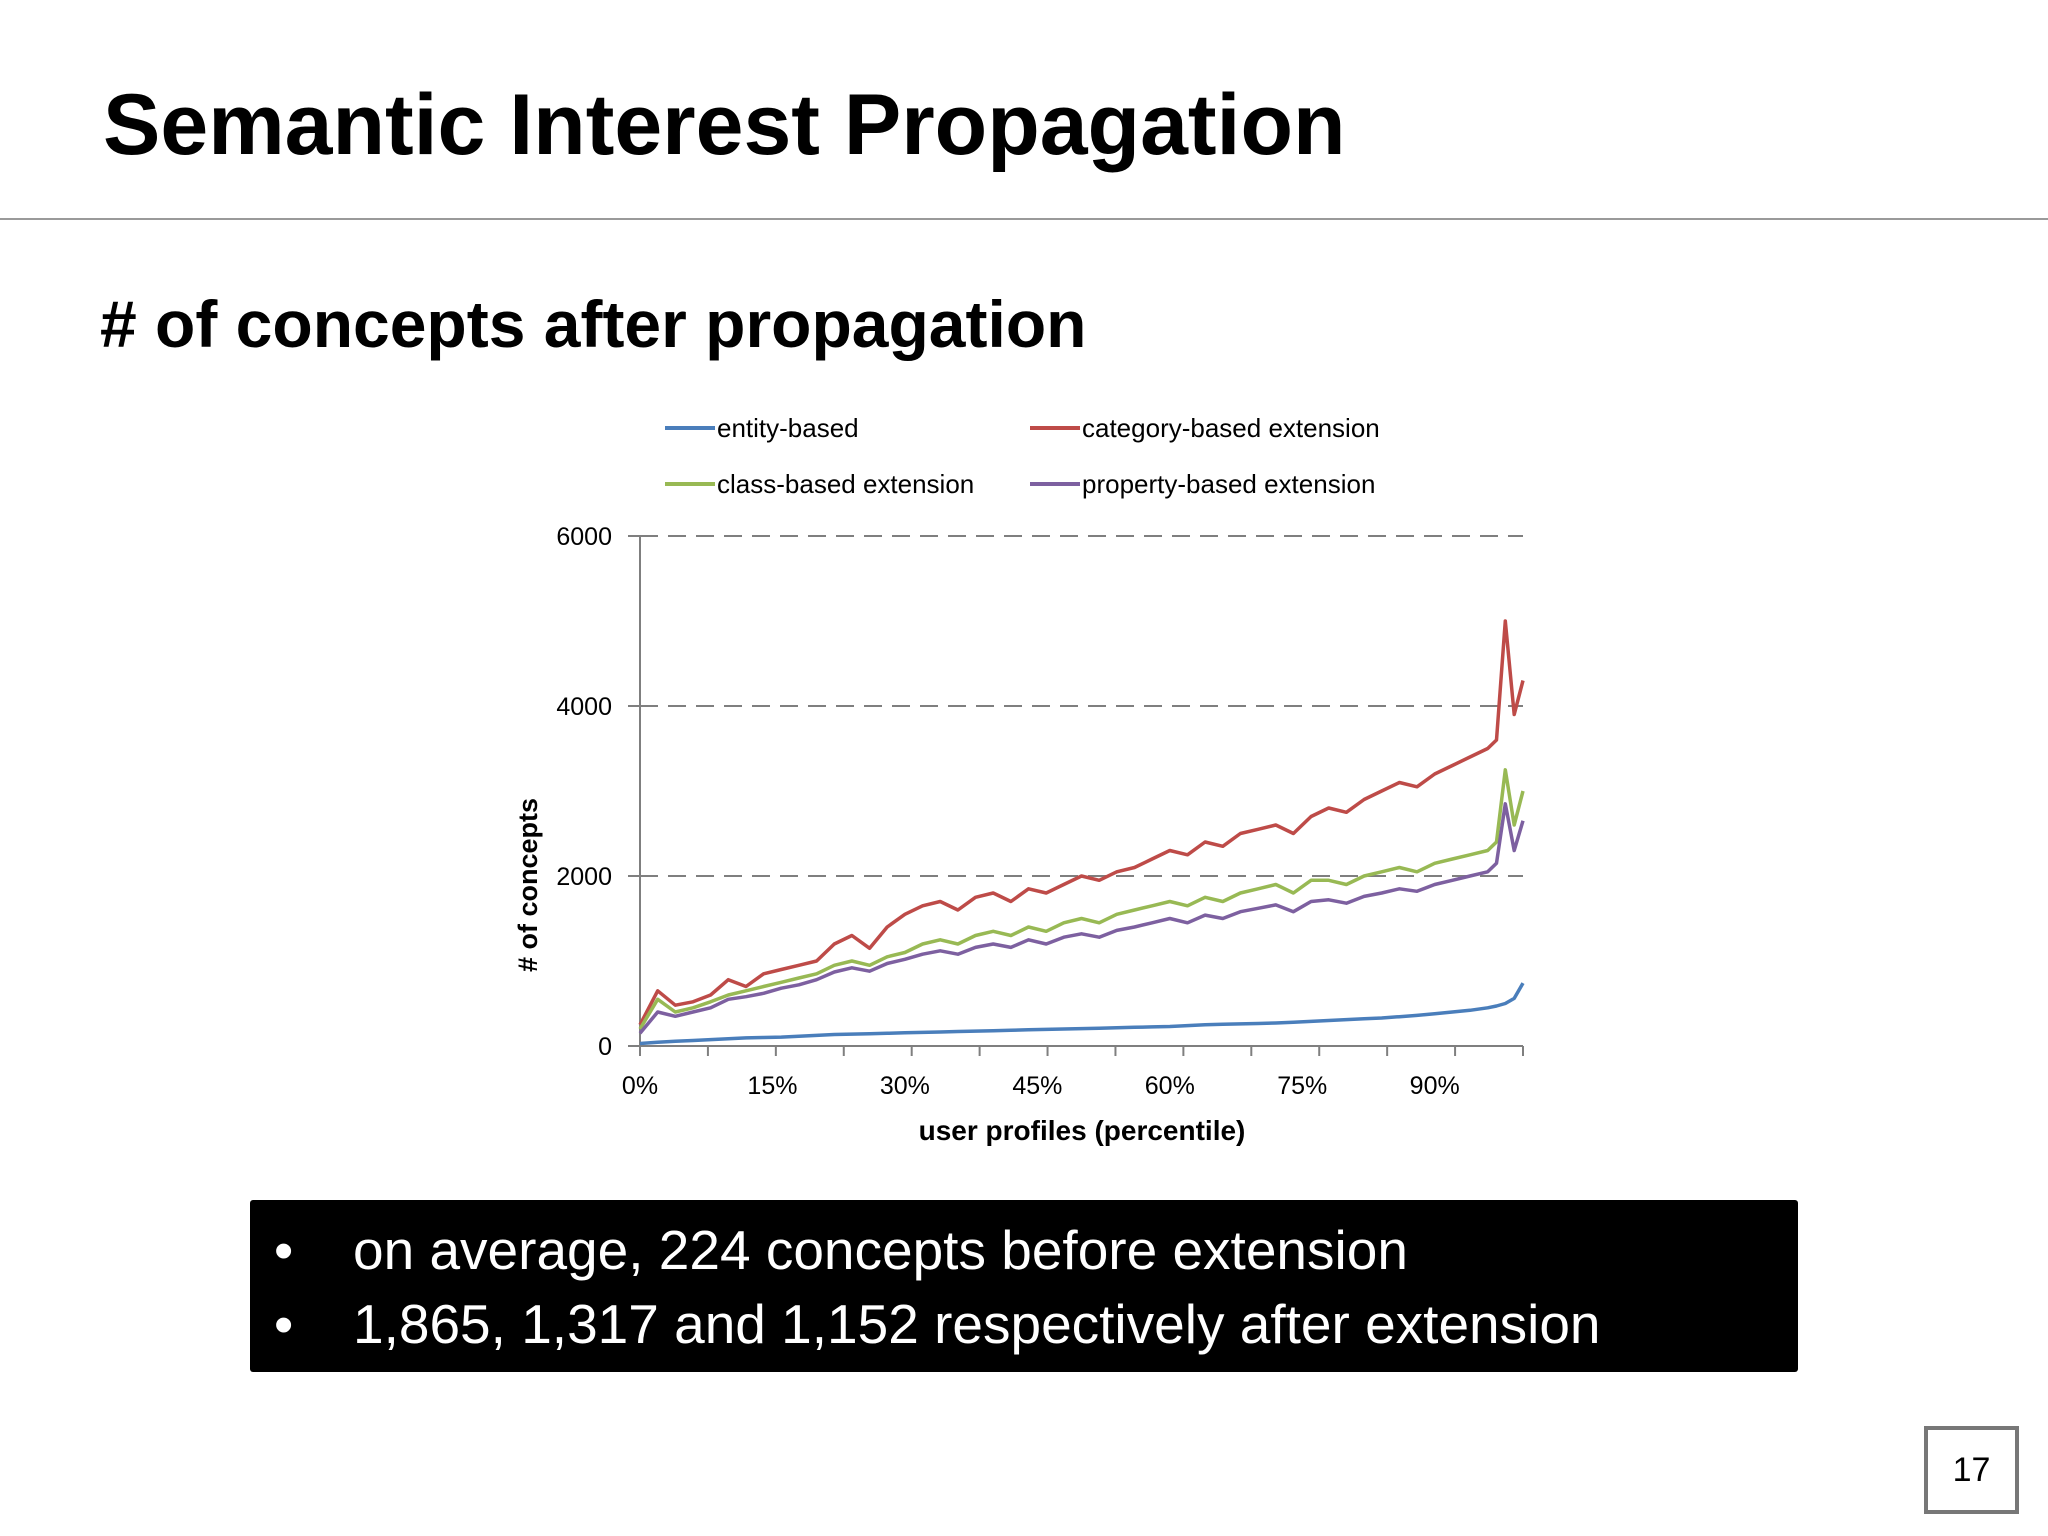 The image size is (2048, 1536). What do you see at coordinates (1081, 706) in the screenshot?
I see `gridlines` at bounding box center [1081, 706].